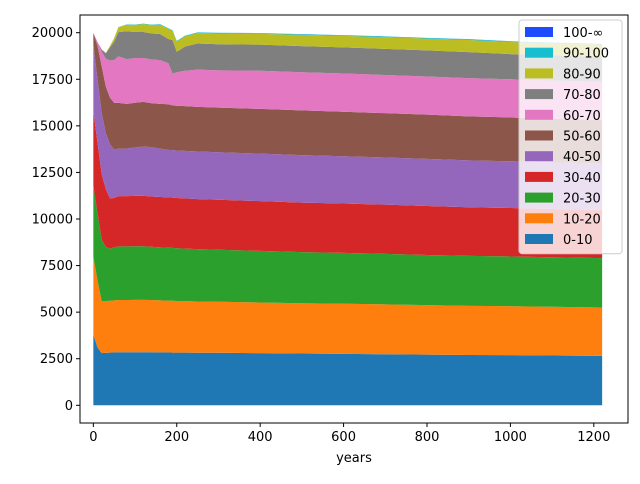 The width and height of the screenshot is (640, 484). What do you see at coordinates (52, 220) in the screenshot?
I see `y-tick-label: 10000` at bounding box center [52, 220].